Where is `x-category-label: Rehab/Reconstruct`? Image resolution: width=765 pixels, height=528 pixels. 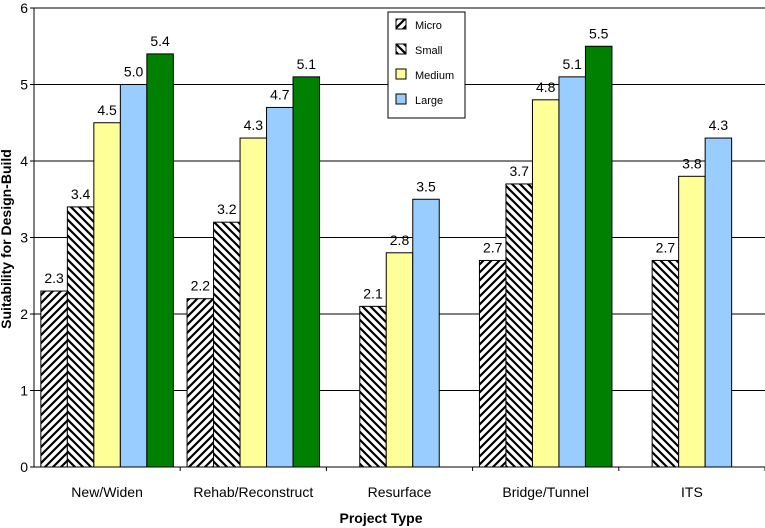 x-category-label: Rehab/Reconstruct is located at coordinates (253, 492).